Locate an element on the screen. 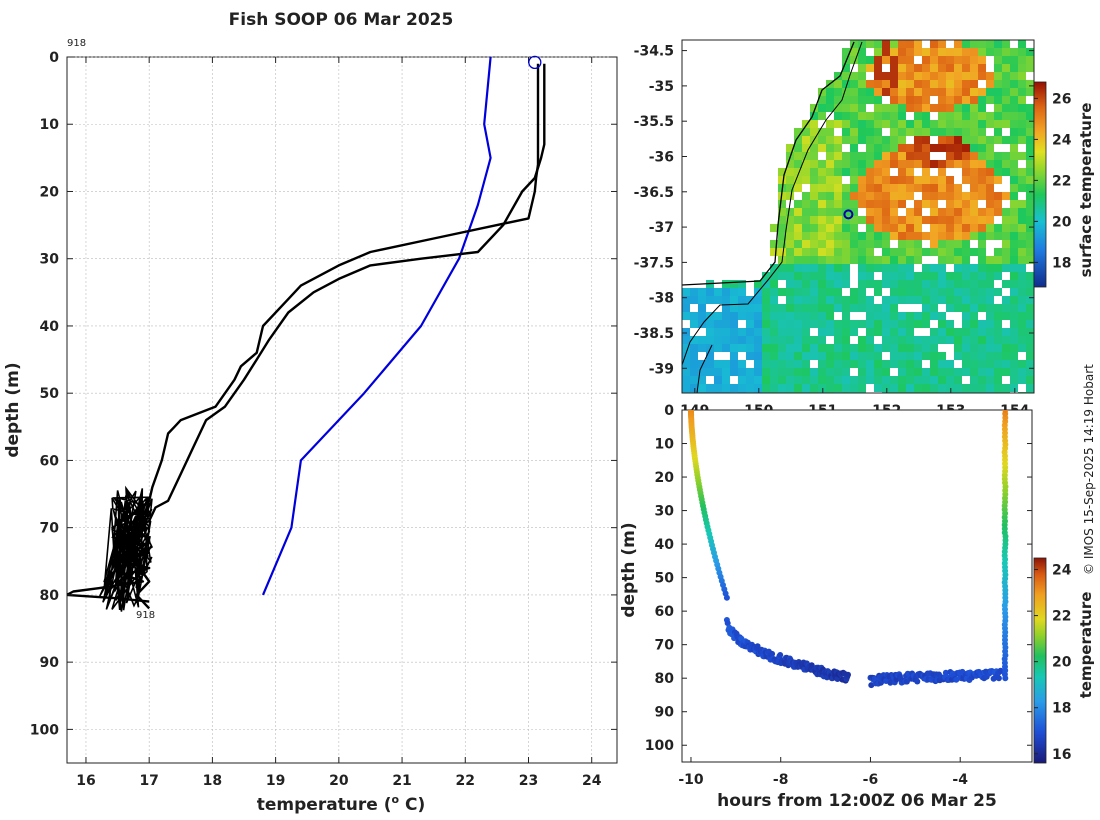  sst-colorbar-tick-label: 22 is located at coordinates (1061, 181).